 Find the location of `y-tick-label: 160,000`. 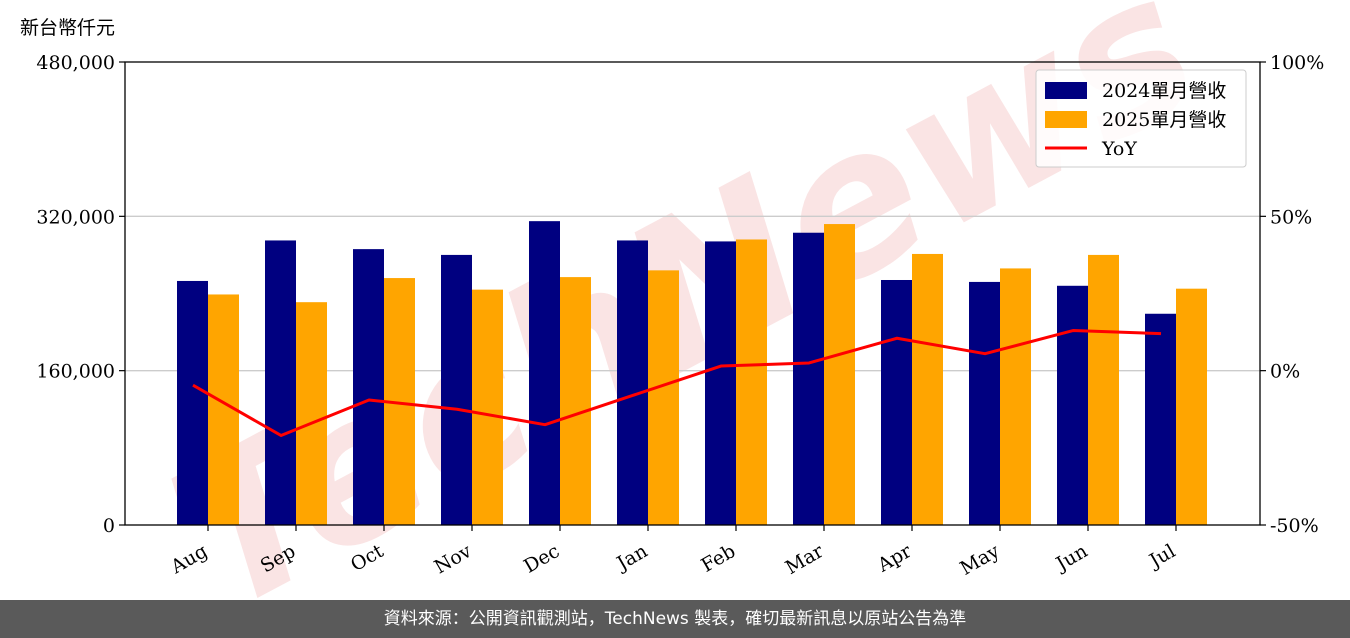

y-tick-label: 160,000 is located at coordinates (75, 372).